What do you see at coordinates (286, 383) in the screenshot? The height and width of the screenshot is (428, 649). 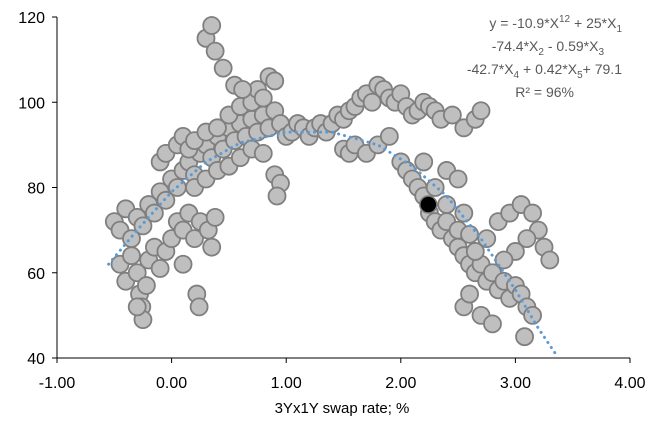 I see `x-tick-label: 1.00` at bounding box center [286, 383].